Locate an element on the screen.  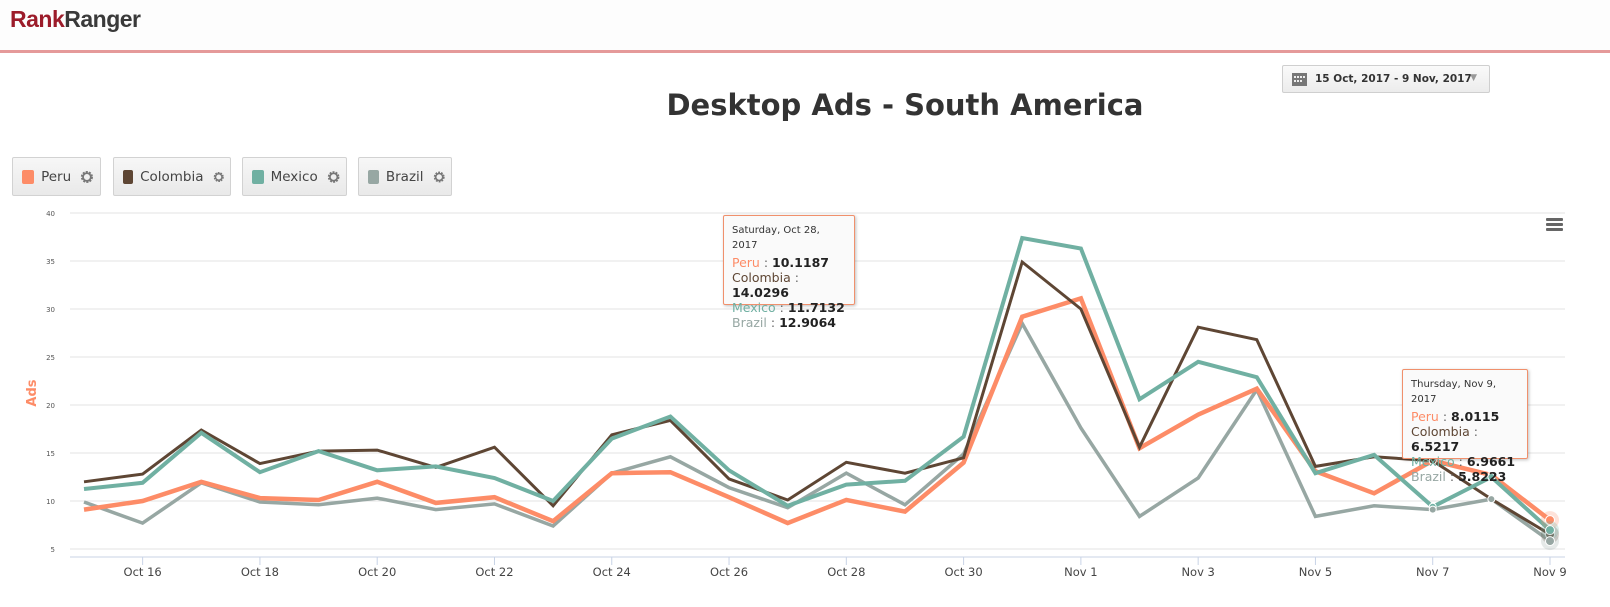
logo-part-ranger: Ranger is located at coordinates (102, 19).